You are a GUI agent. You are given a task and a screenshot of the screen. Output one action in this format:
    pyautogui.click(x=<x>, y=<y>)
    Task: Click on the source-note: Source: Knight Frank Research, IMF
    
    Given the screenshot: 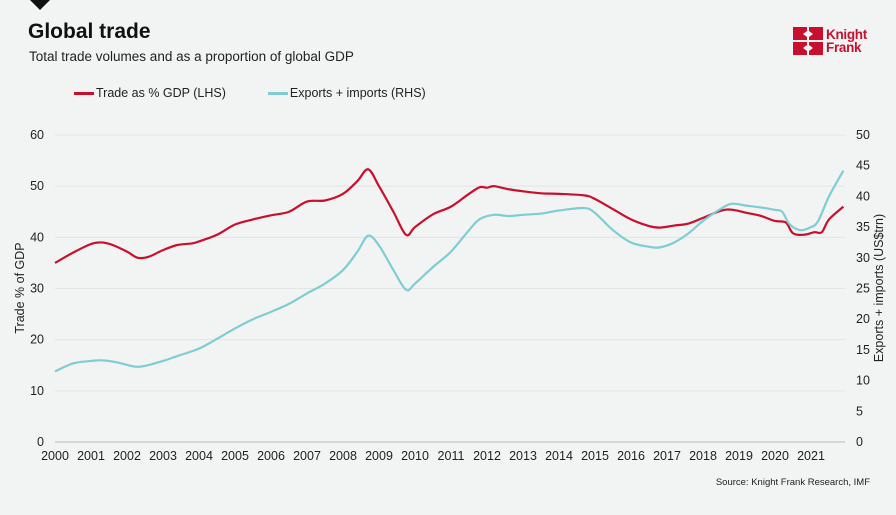 What is the action you would take?
    pyautogui.click(x=792, y=482)
    